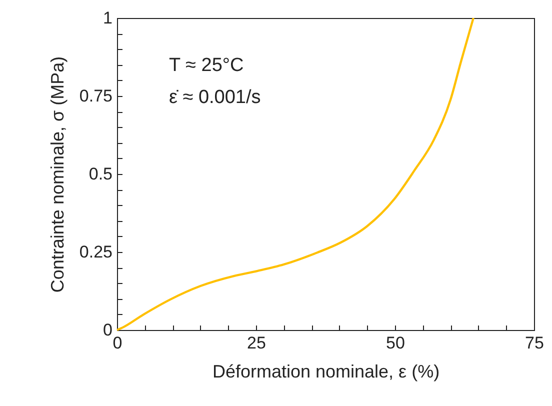  I want to click on annotation: T ≈ 25°C, so click(206, 65).